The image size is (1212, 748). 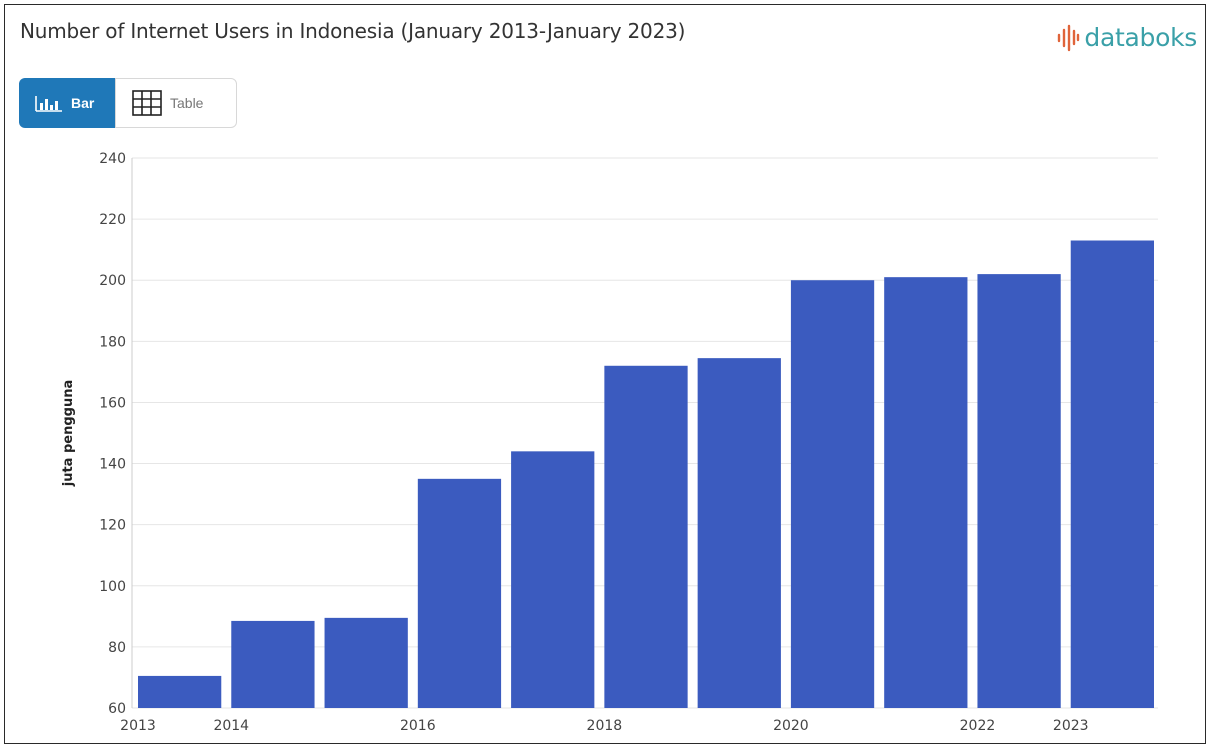 I want to click on y-tick-label: 220, so click(x=112, y=220).